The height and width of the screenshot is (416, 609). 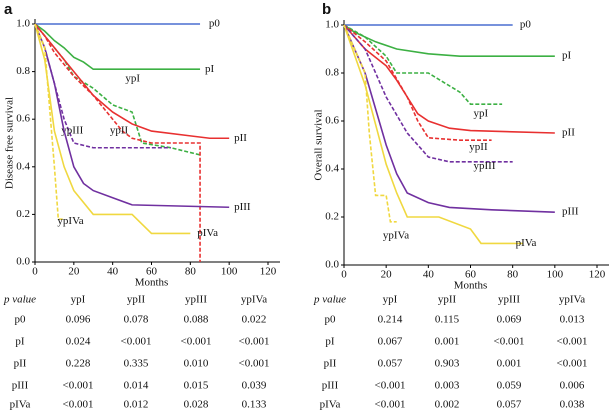 I want to click on x-tick-label: 0, so click(x=344, y=275).